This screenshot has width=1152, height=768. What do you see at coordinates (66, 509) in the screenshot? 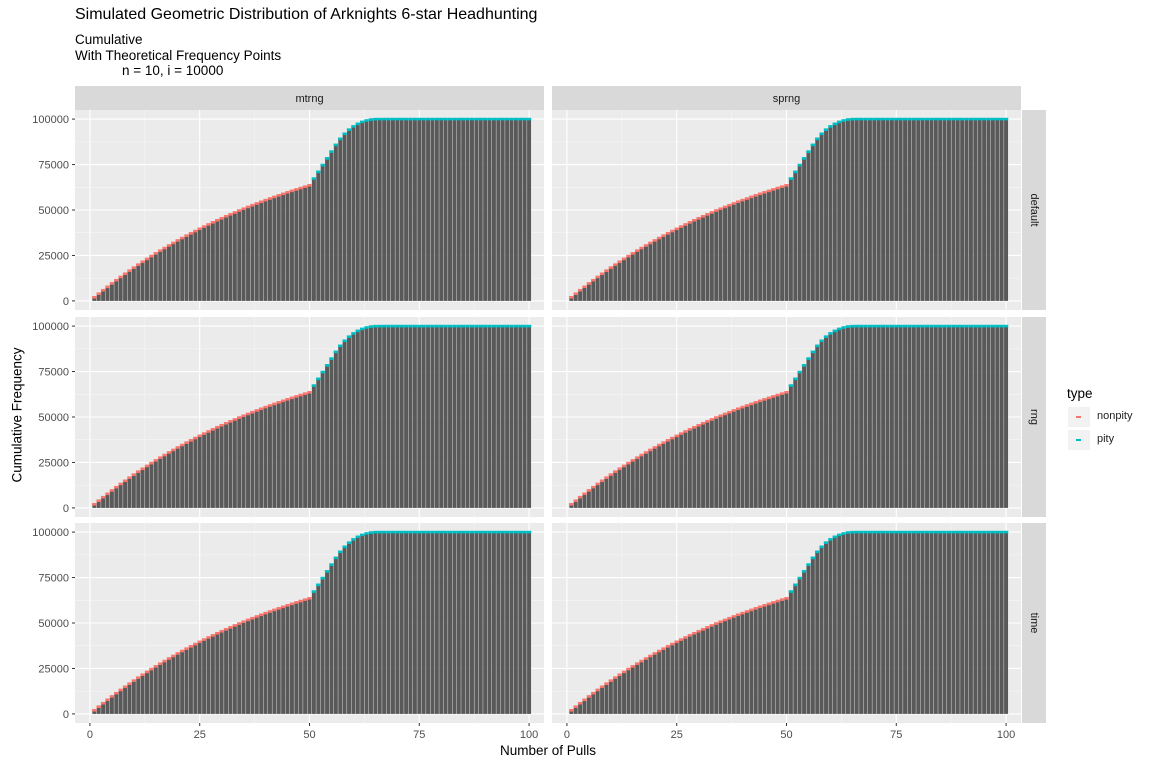
I see `y-tick-label: 0` at bounding box center [66, 509].